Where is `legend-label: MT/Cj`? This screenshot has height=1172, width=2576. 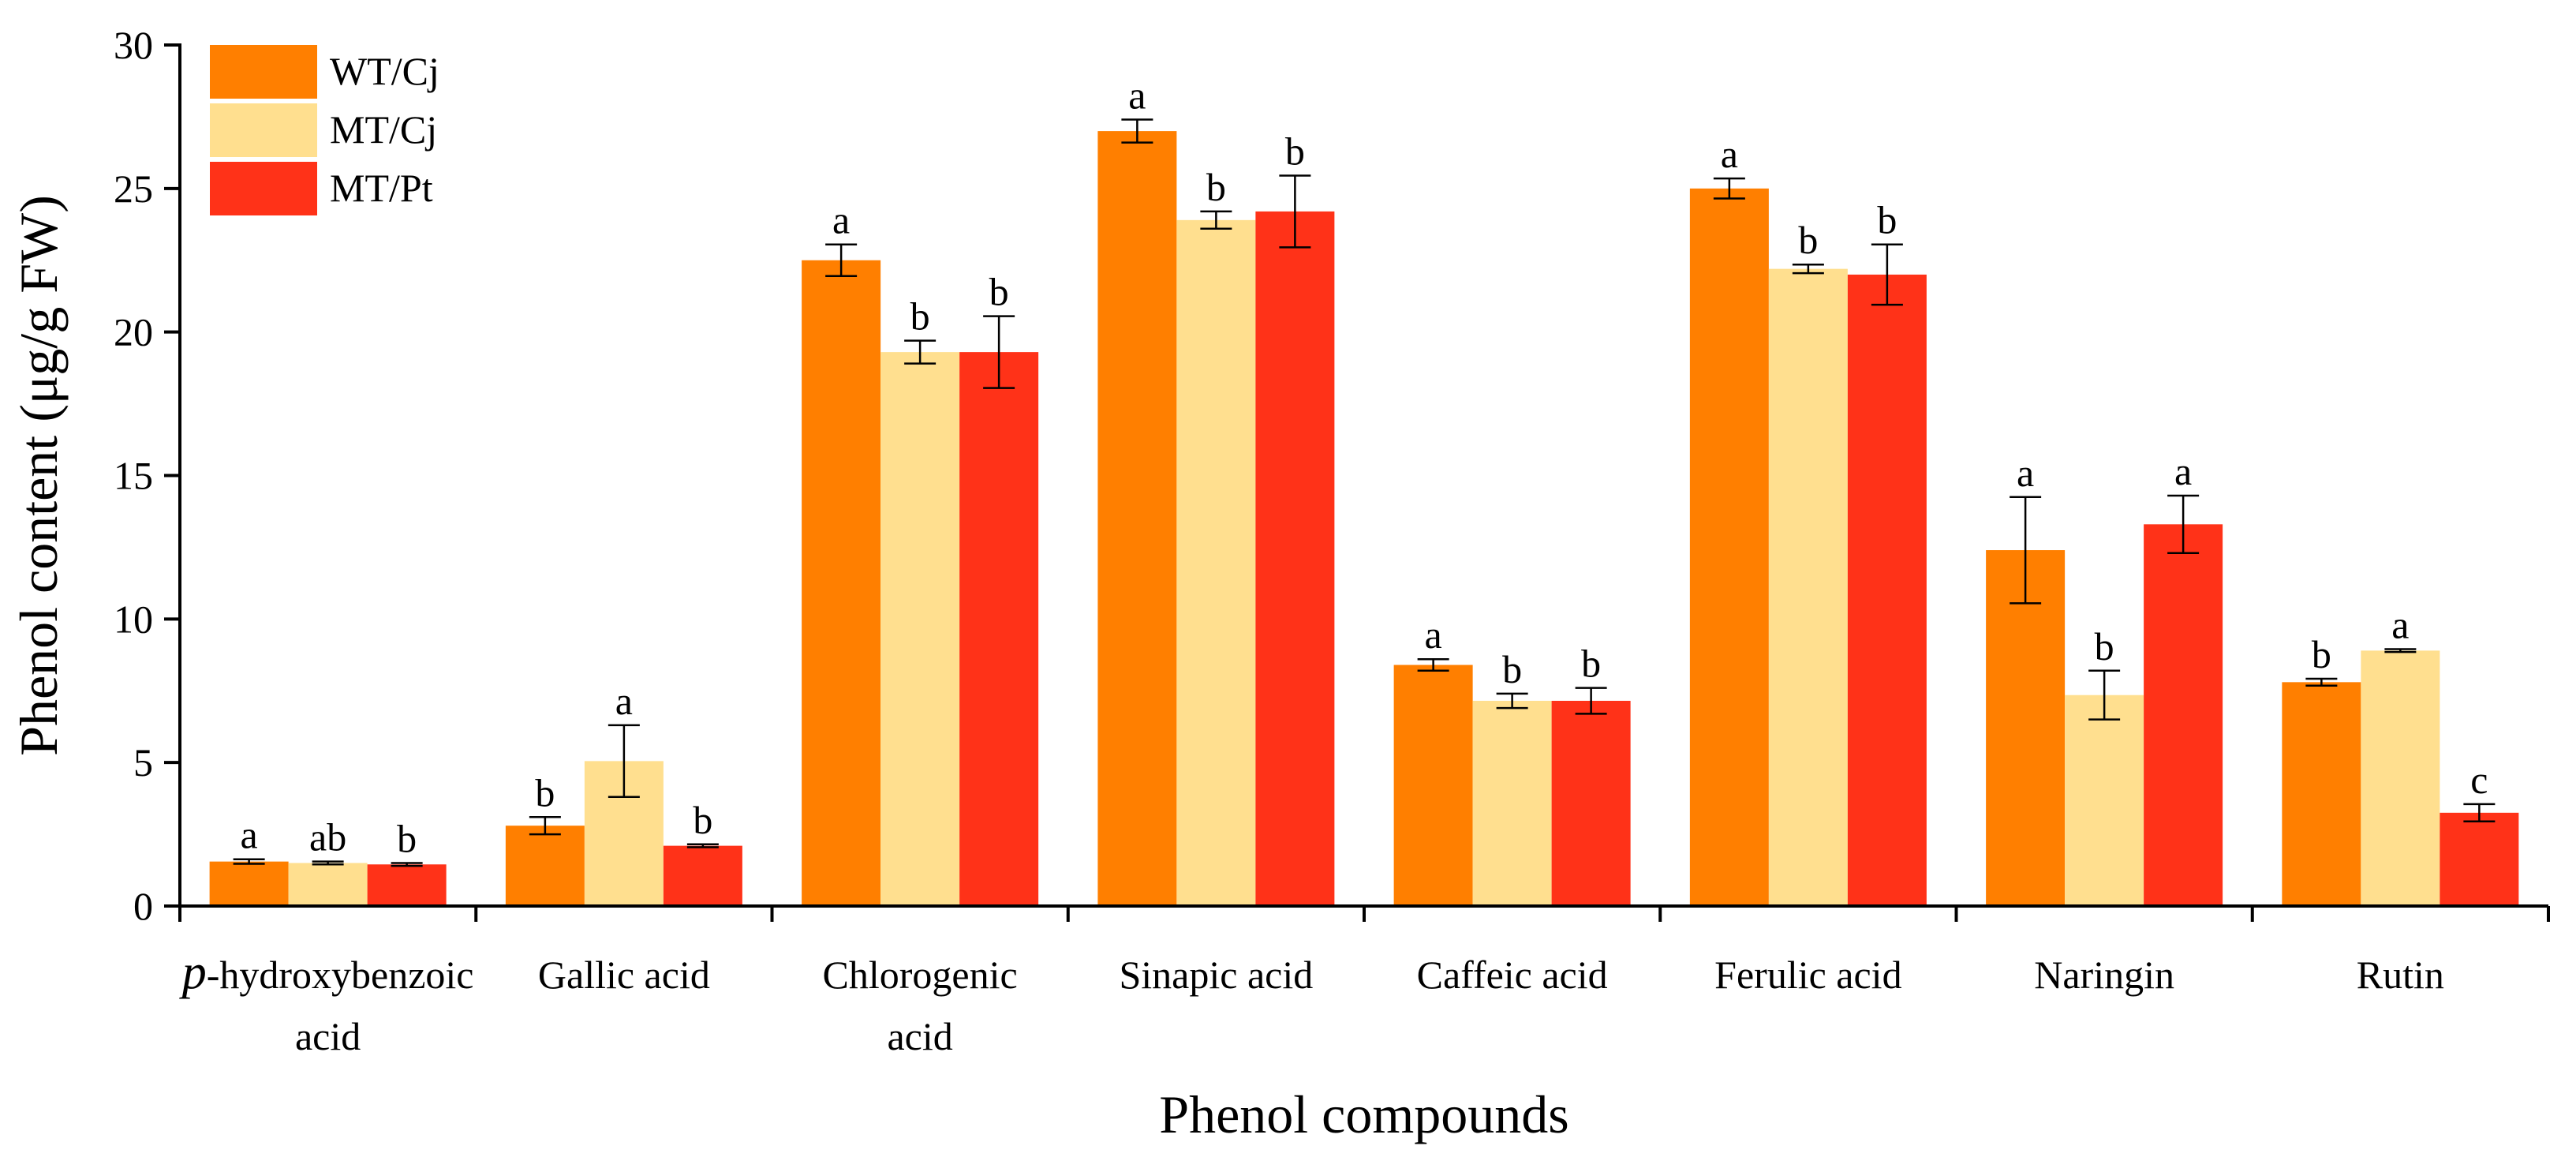
legend-label: MT/Cj is located at coordinates (383, 129).